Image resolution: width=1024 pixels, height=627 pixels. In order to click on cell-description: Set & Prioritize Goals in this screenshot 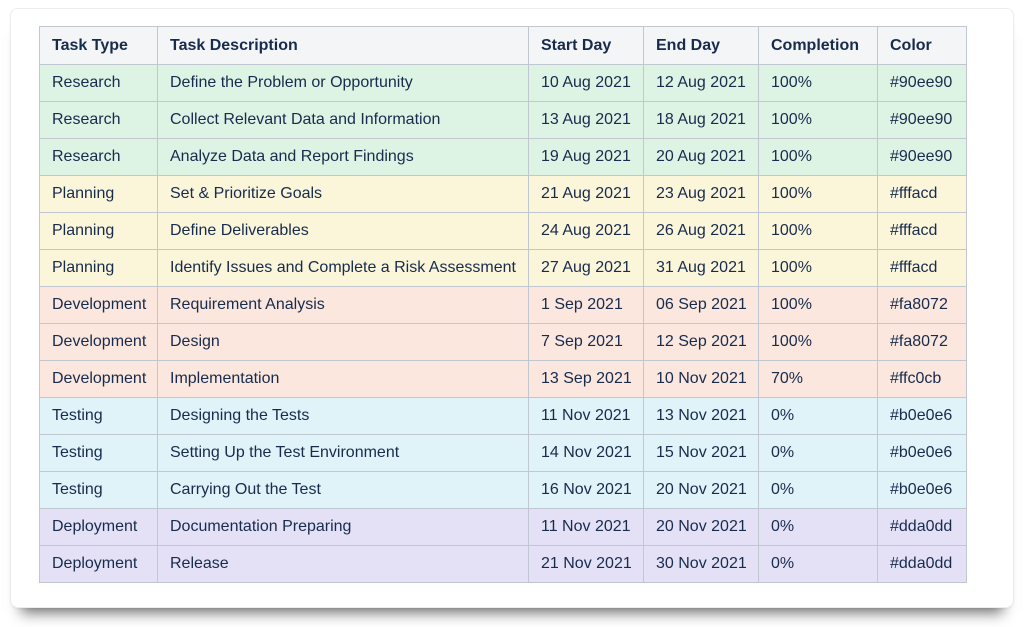, I will do `click(343, 194)`.